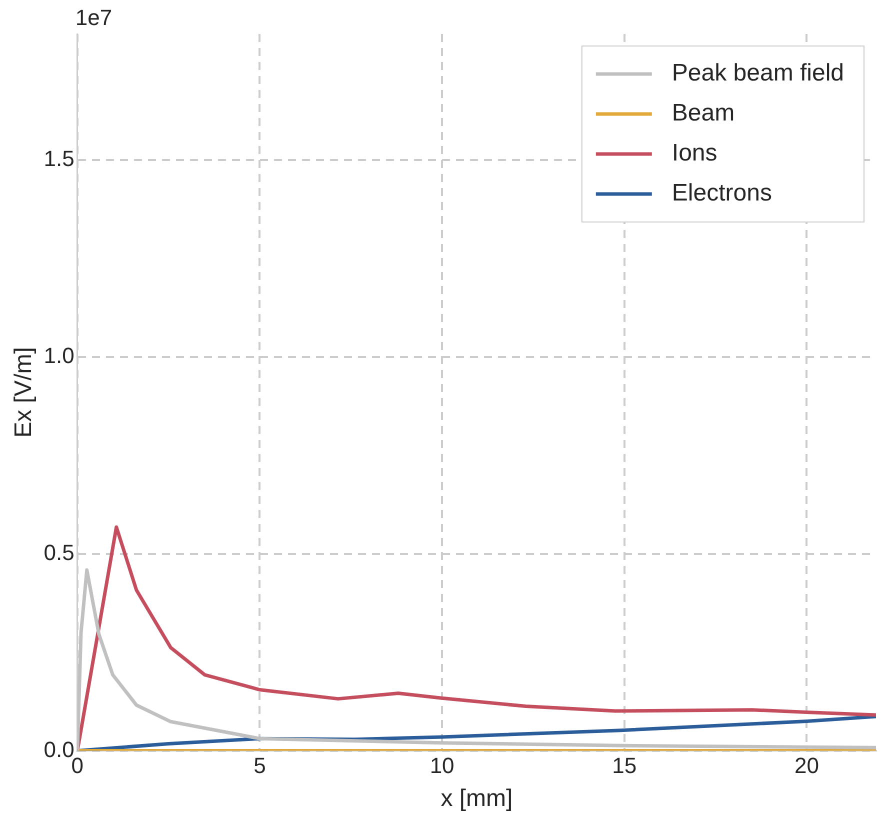  Describe the element at coordinates (703, 113) in the screenshot. I see `legend-label: Beam` at that location.